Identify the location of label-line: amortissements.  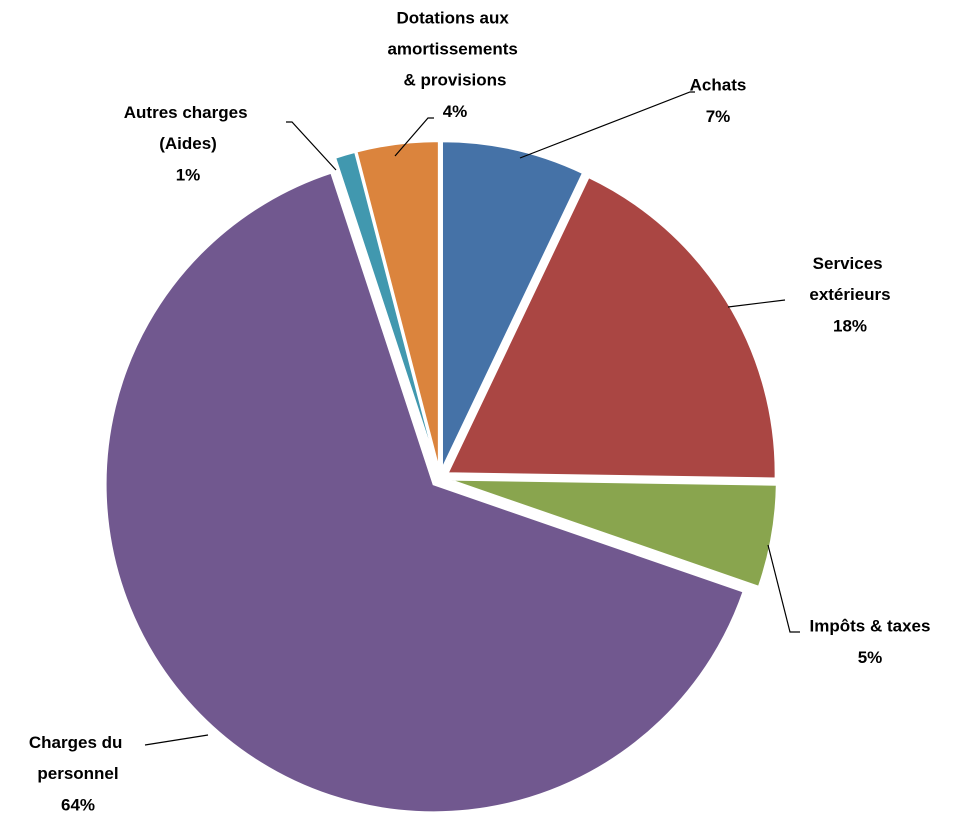
(454, 49).